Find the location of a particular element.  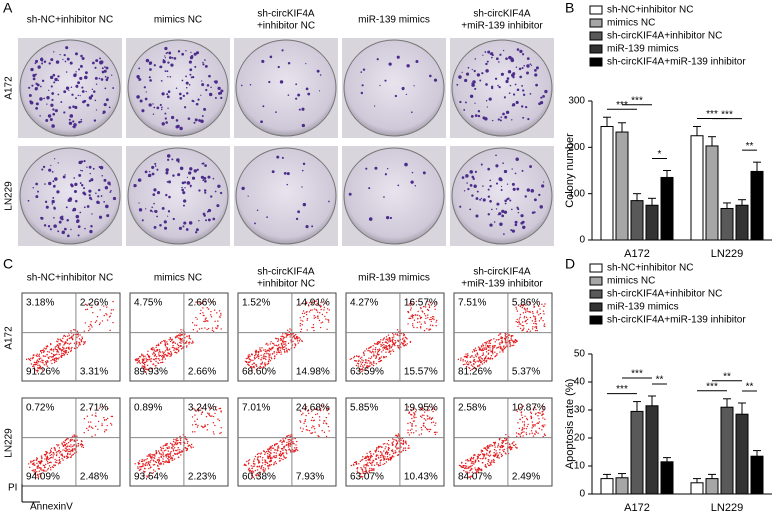

quadrant-value: 93.64% is located at coordinates (151, 477).